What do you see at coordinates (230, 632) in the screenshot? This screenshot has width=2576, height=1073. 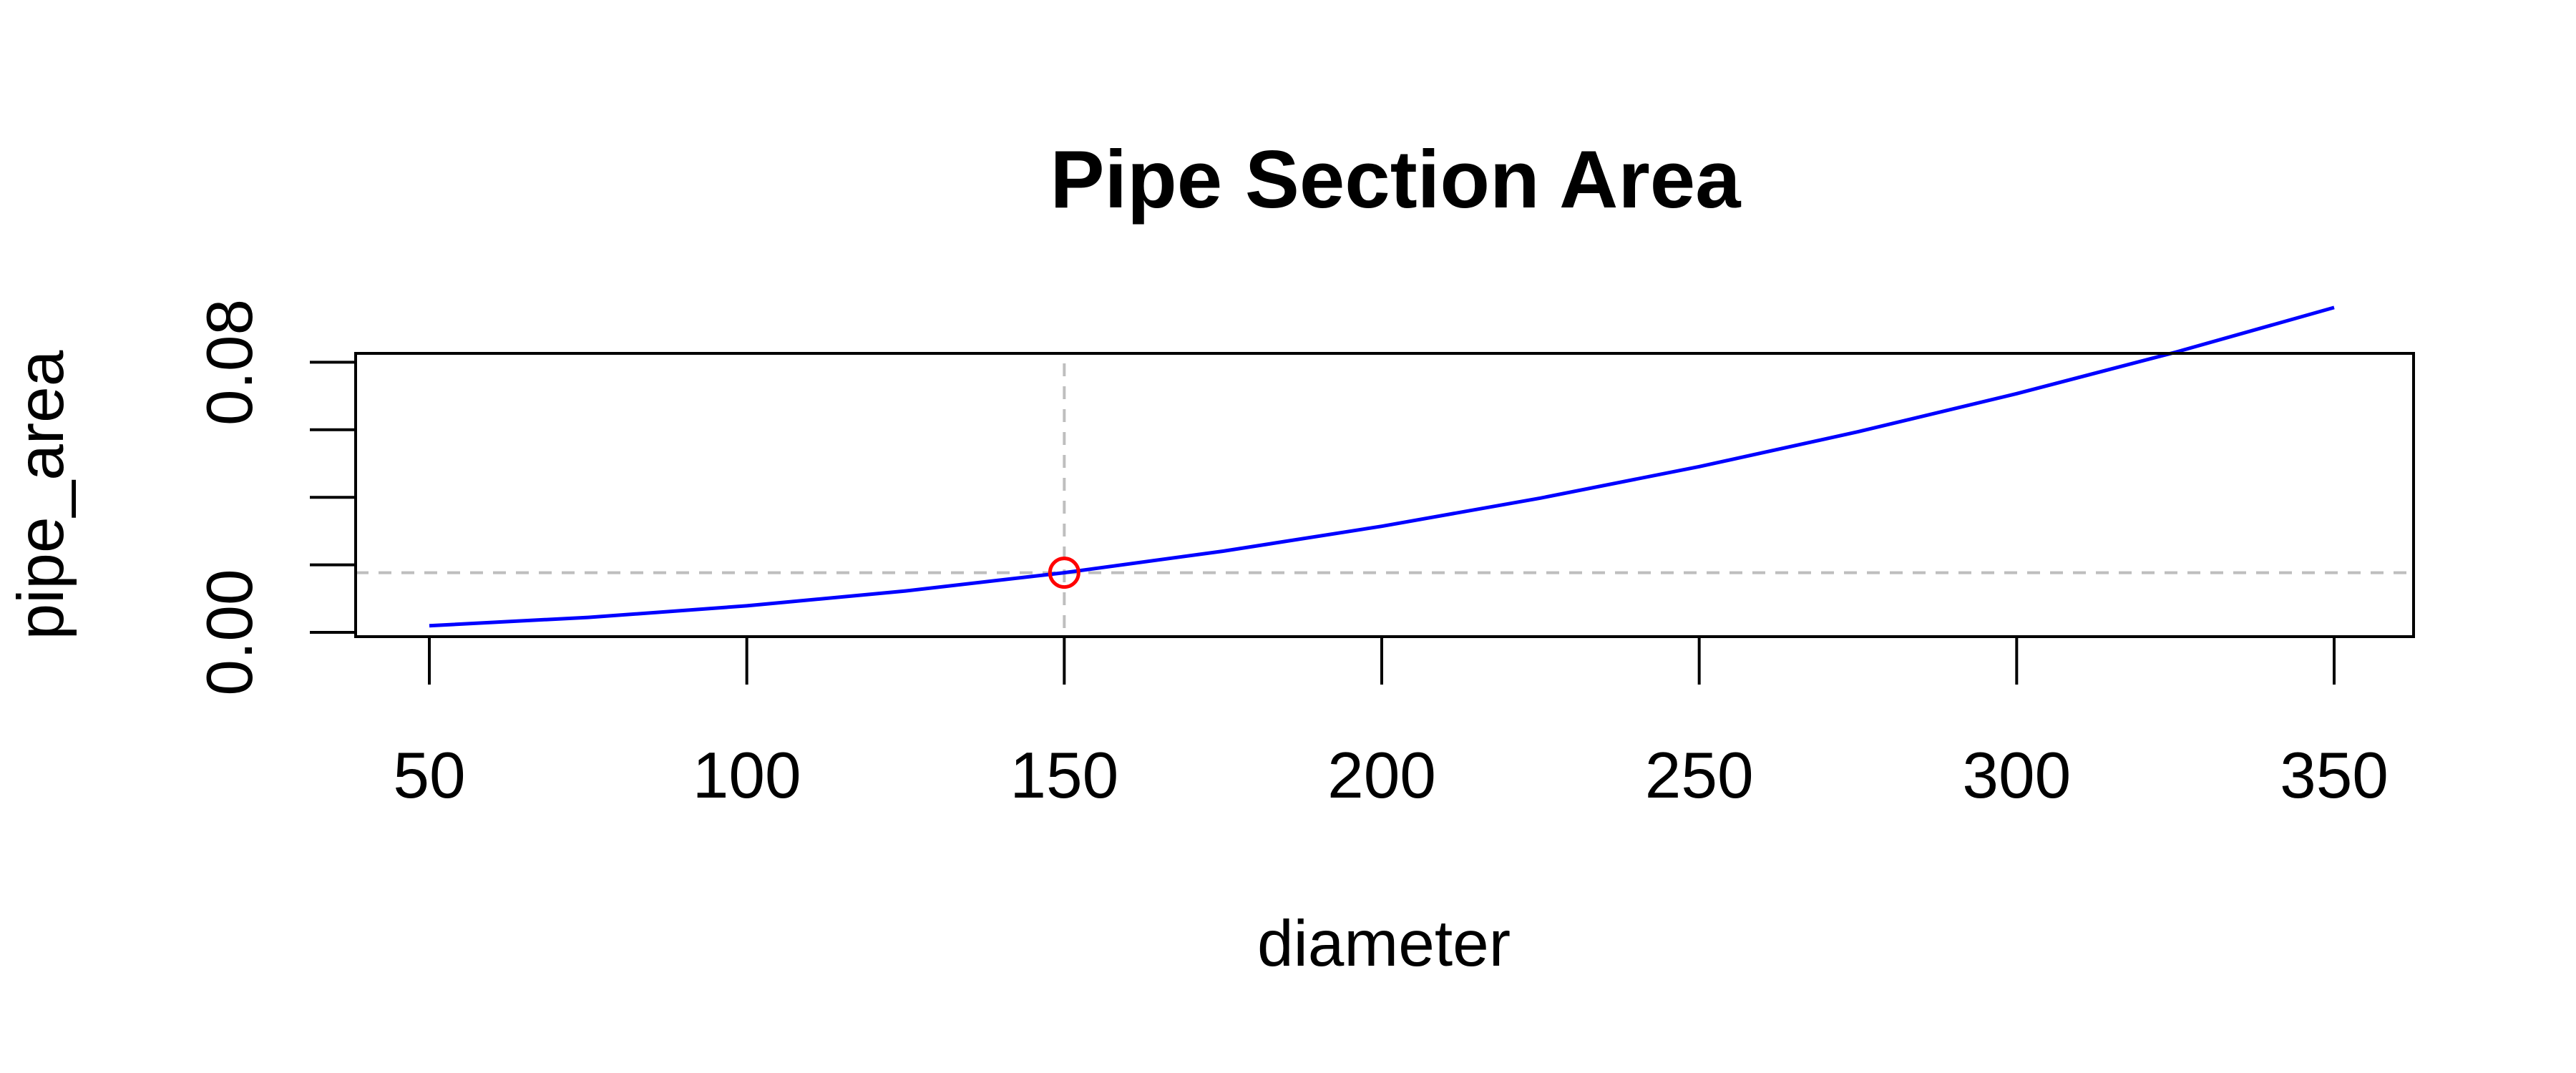 I see `y-tick-label: 0.00` at bounding box center [230, 632].